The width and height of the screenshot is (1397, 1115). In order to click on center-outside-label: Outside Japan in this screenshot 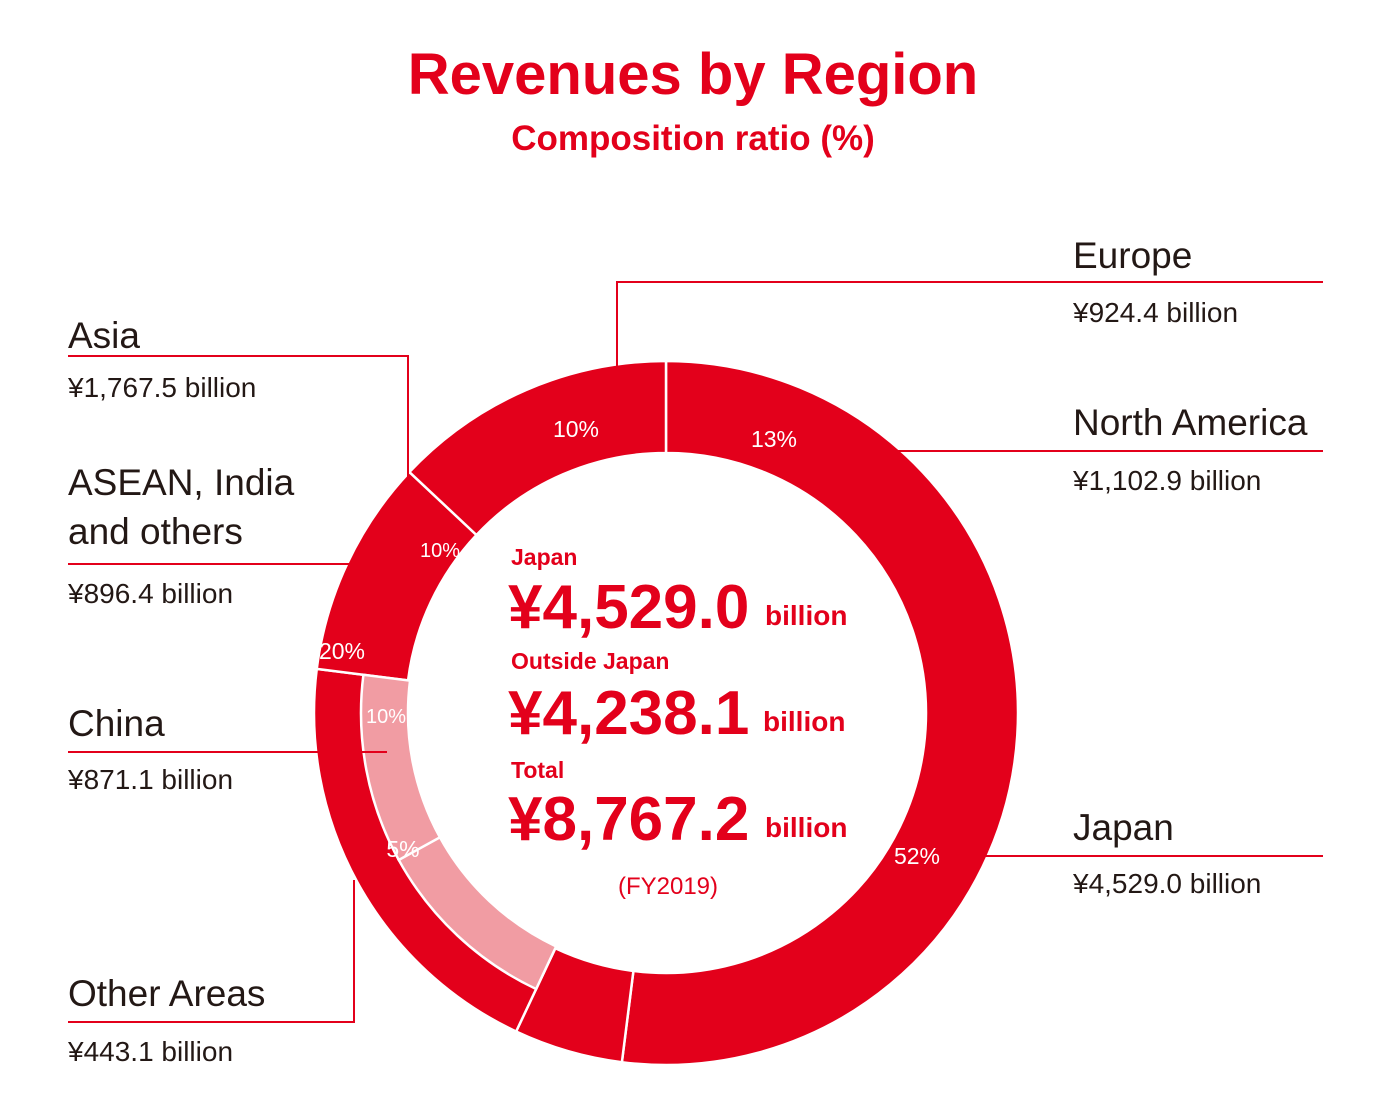, I will do `click(590, 661)`.